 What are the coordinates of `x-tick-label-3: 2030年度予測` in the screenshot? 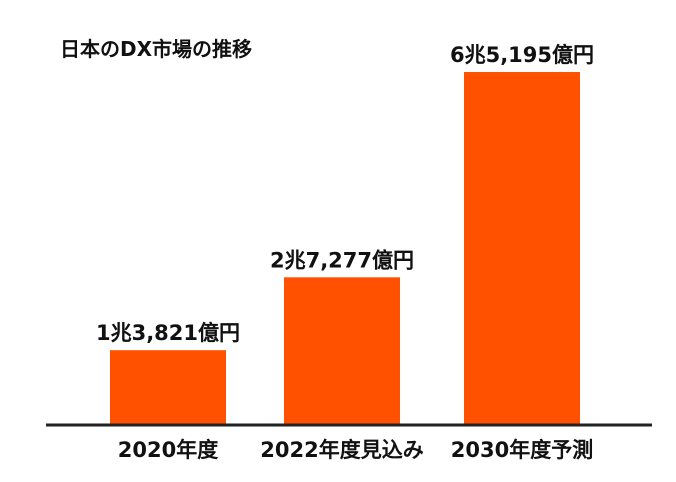 It's located at (522, 450).